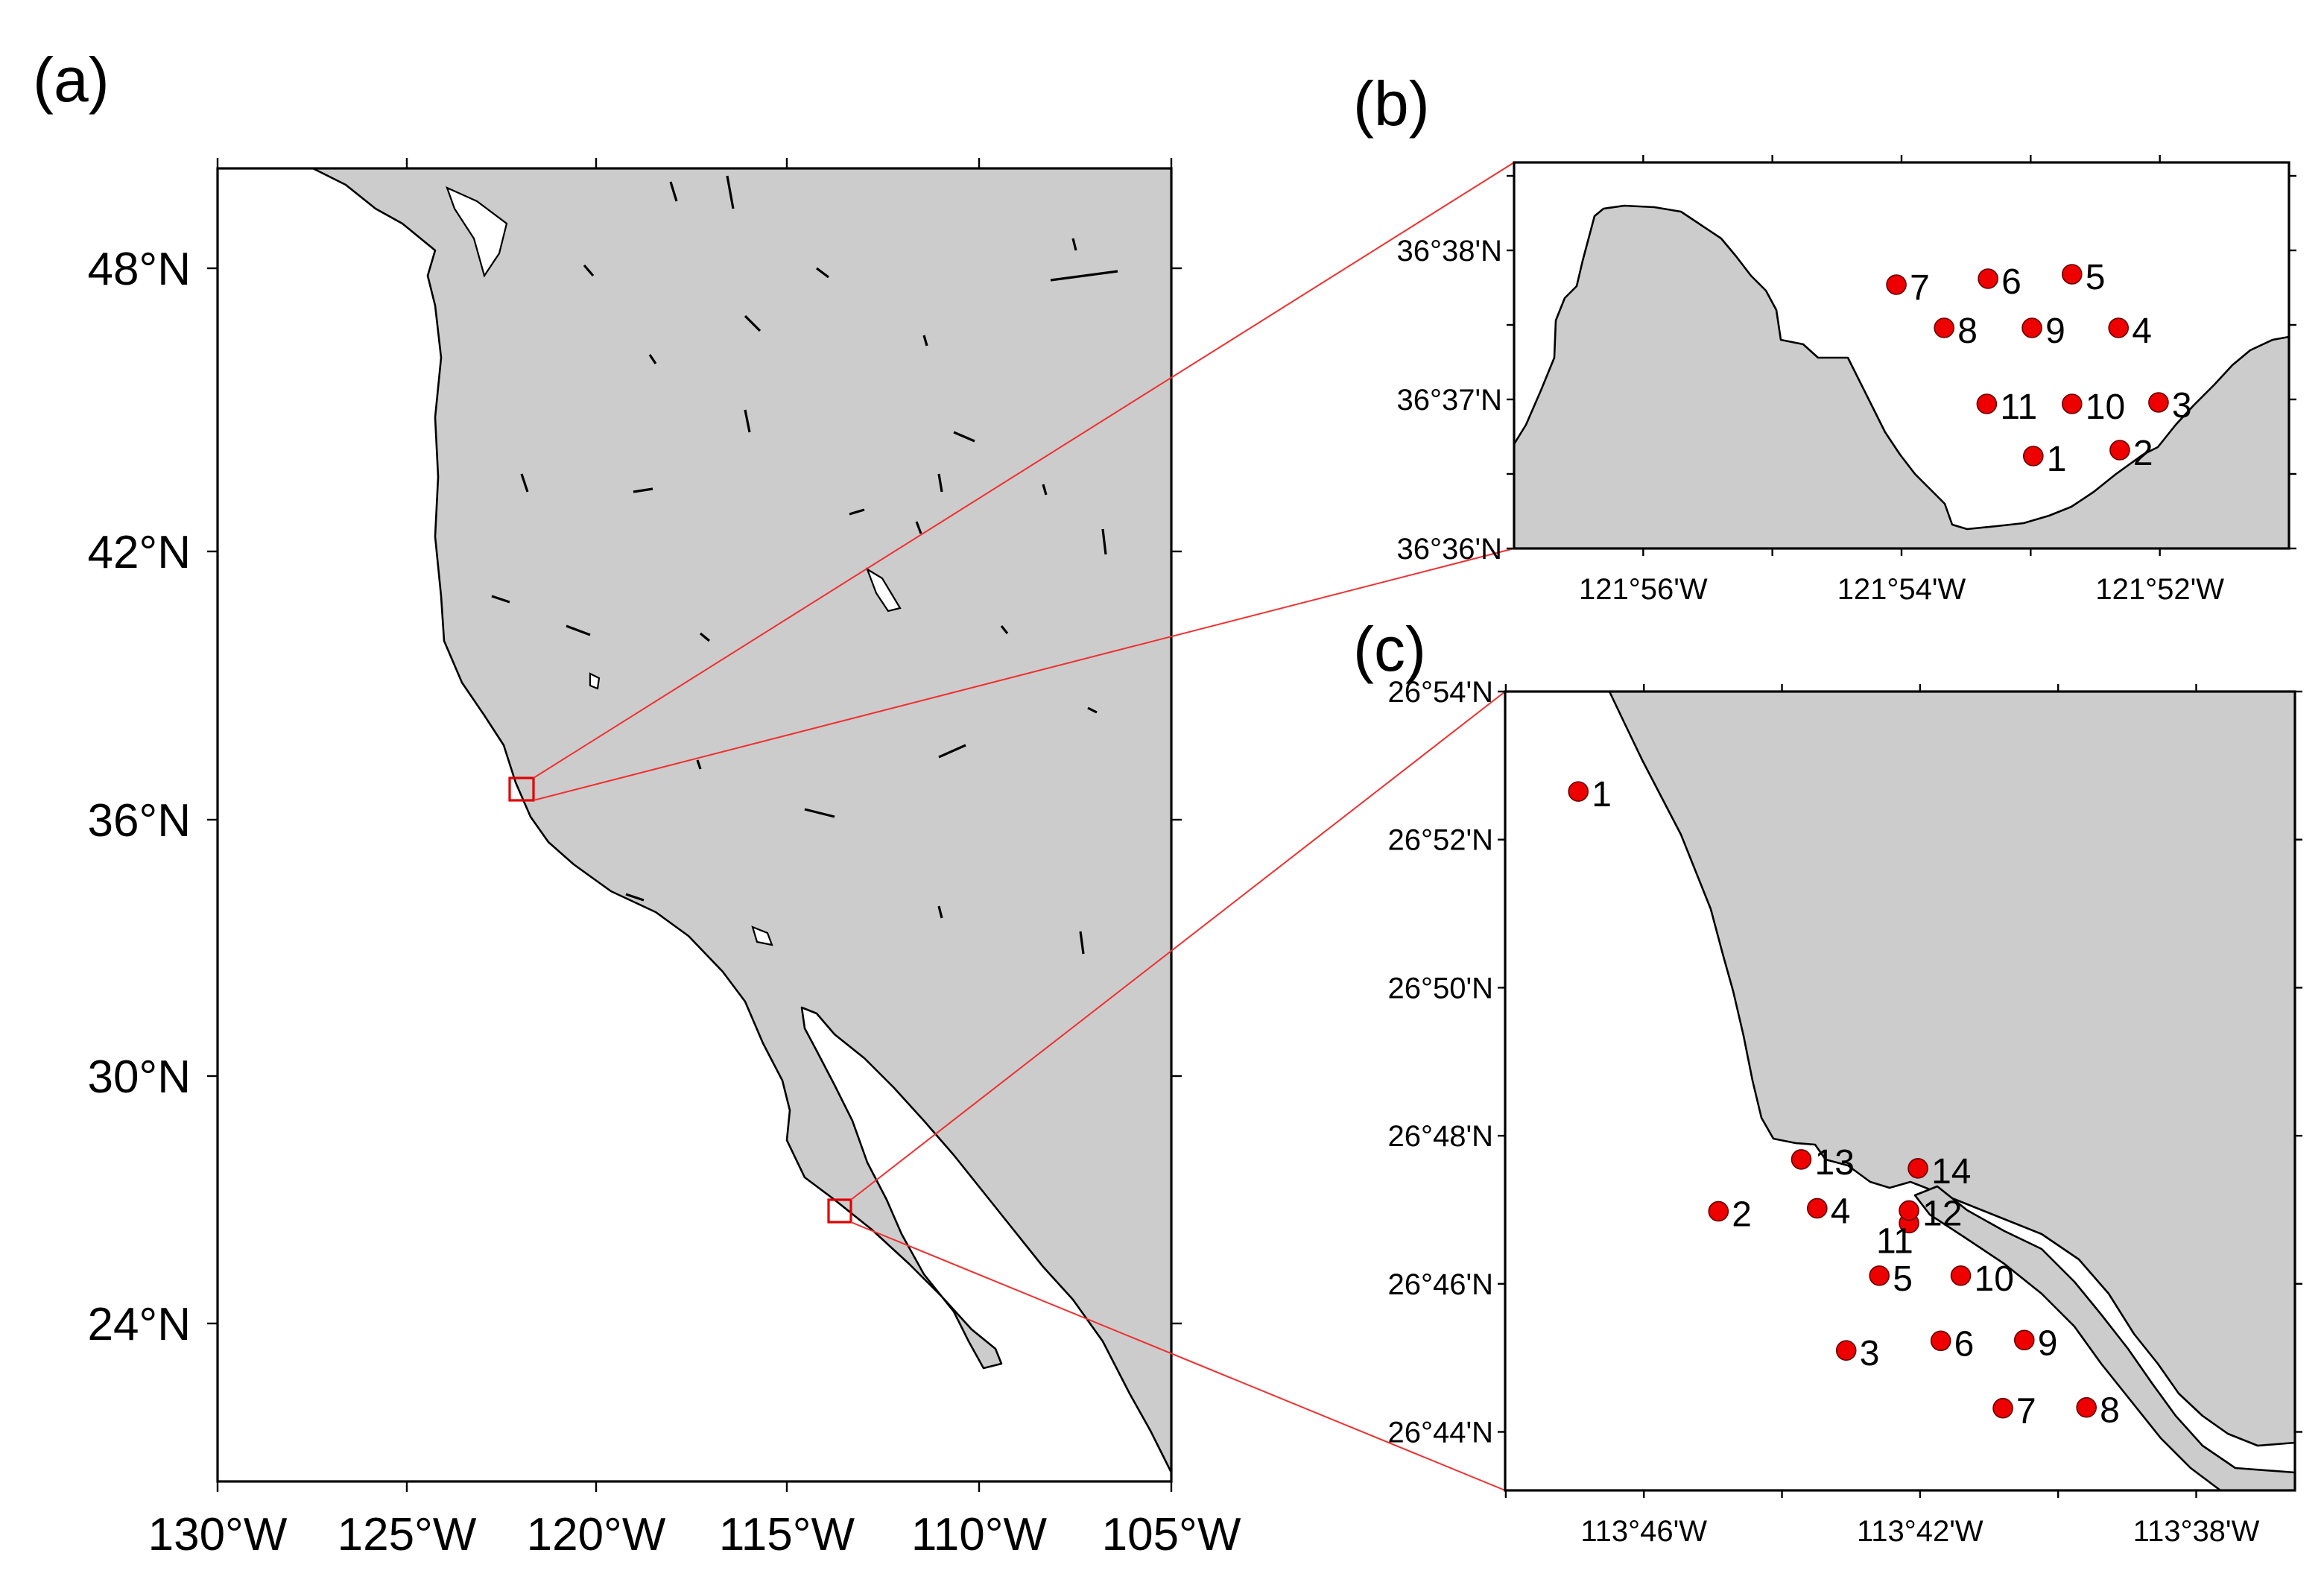  What do you see at coordinates (1939, 1172) in the screenshot?
I see `station-c-14: 14` at bounding box center [1939, 1172].